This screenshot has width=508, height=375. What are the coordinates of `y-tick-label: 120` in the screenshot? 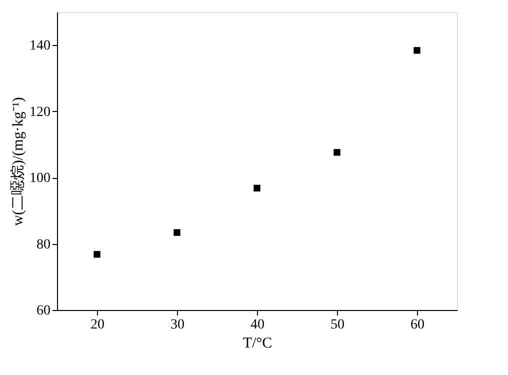 It's located at (40, 112).